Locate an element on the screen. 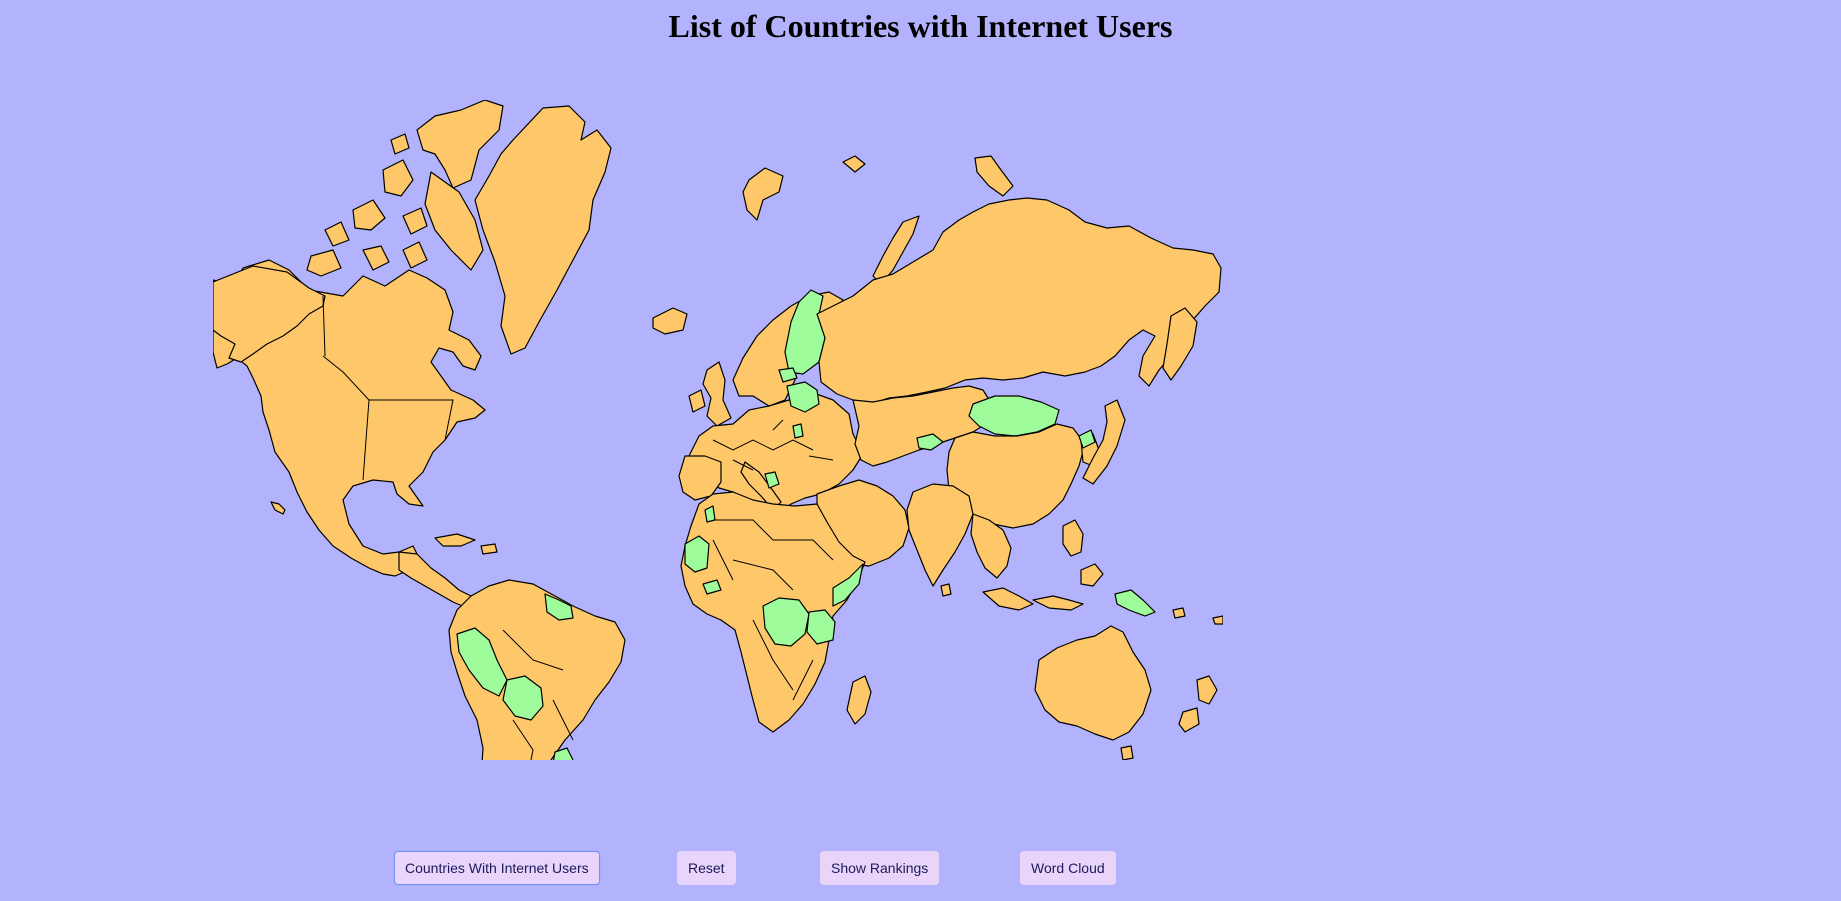  region-se-asia is located at coordinates (991, 546).